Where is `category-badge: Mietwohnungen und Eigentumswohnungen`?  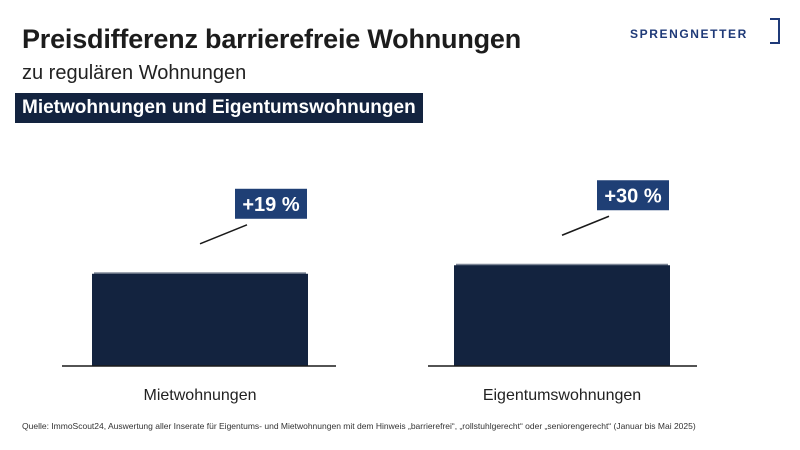 category-badge: Mietwohnungen und Eigentumswohnungen is located at coordinates (219, 108).